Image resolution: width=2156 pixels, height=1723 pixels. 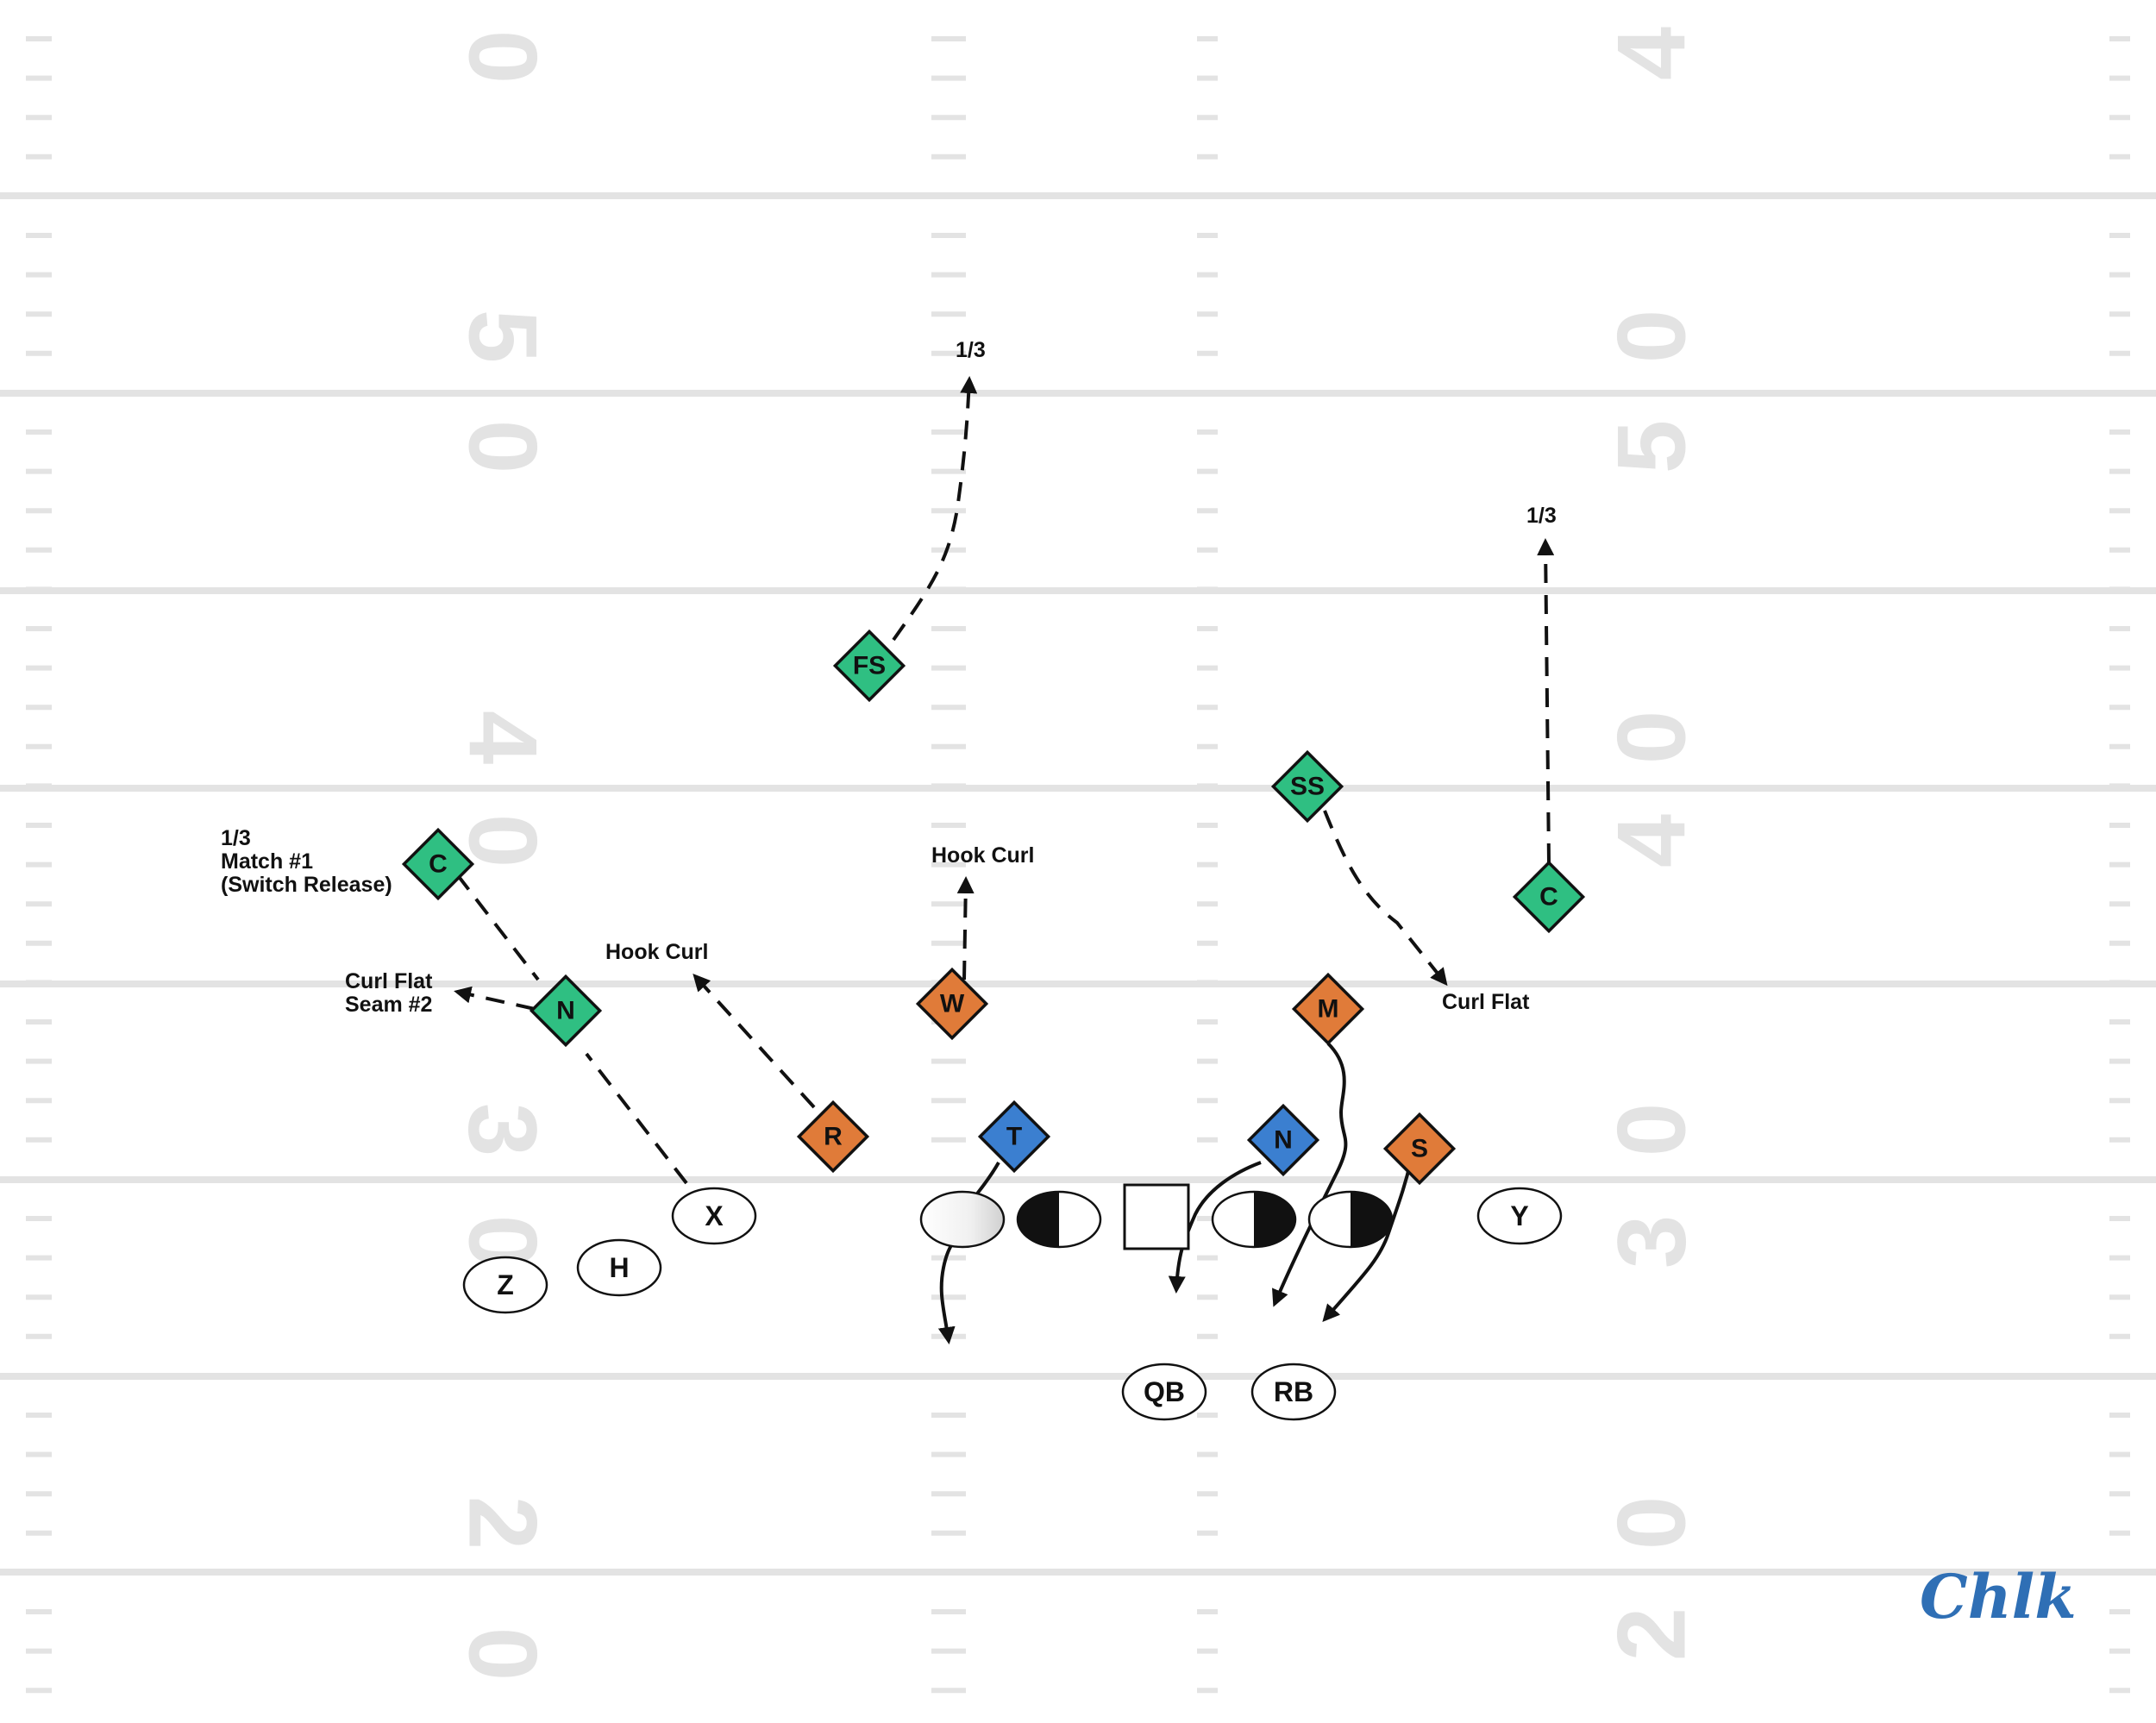 I want to click on player-y: Y, so click(x=1519, y=1216).